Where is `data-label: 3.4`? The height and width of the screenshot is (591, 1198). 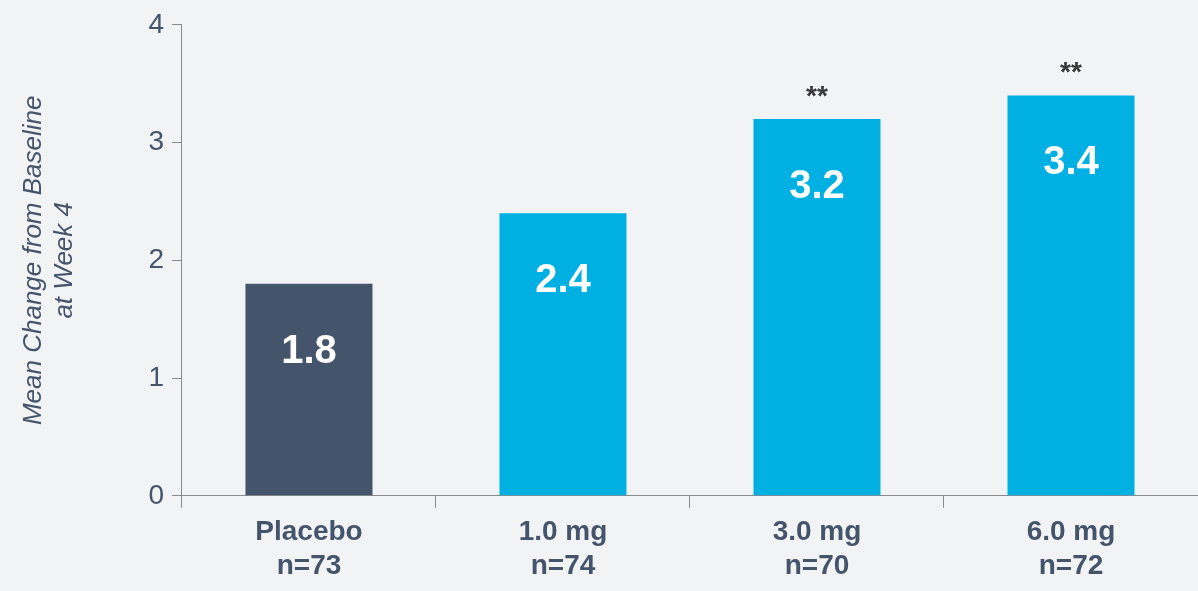 data-label: 3.4 is located at coordinates (1071, 160).